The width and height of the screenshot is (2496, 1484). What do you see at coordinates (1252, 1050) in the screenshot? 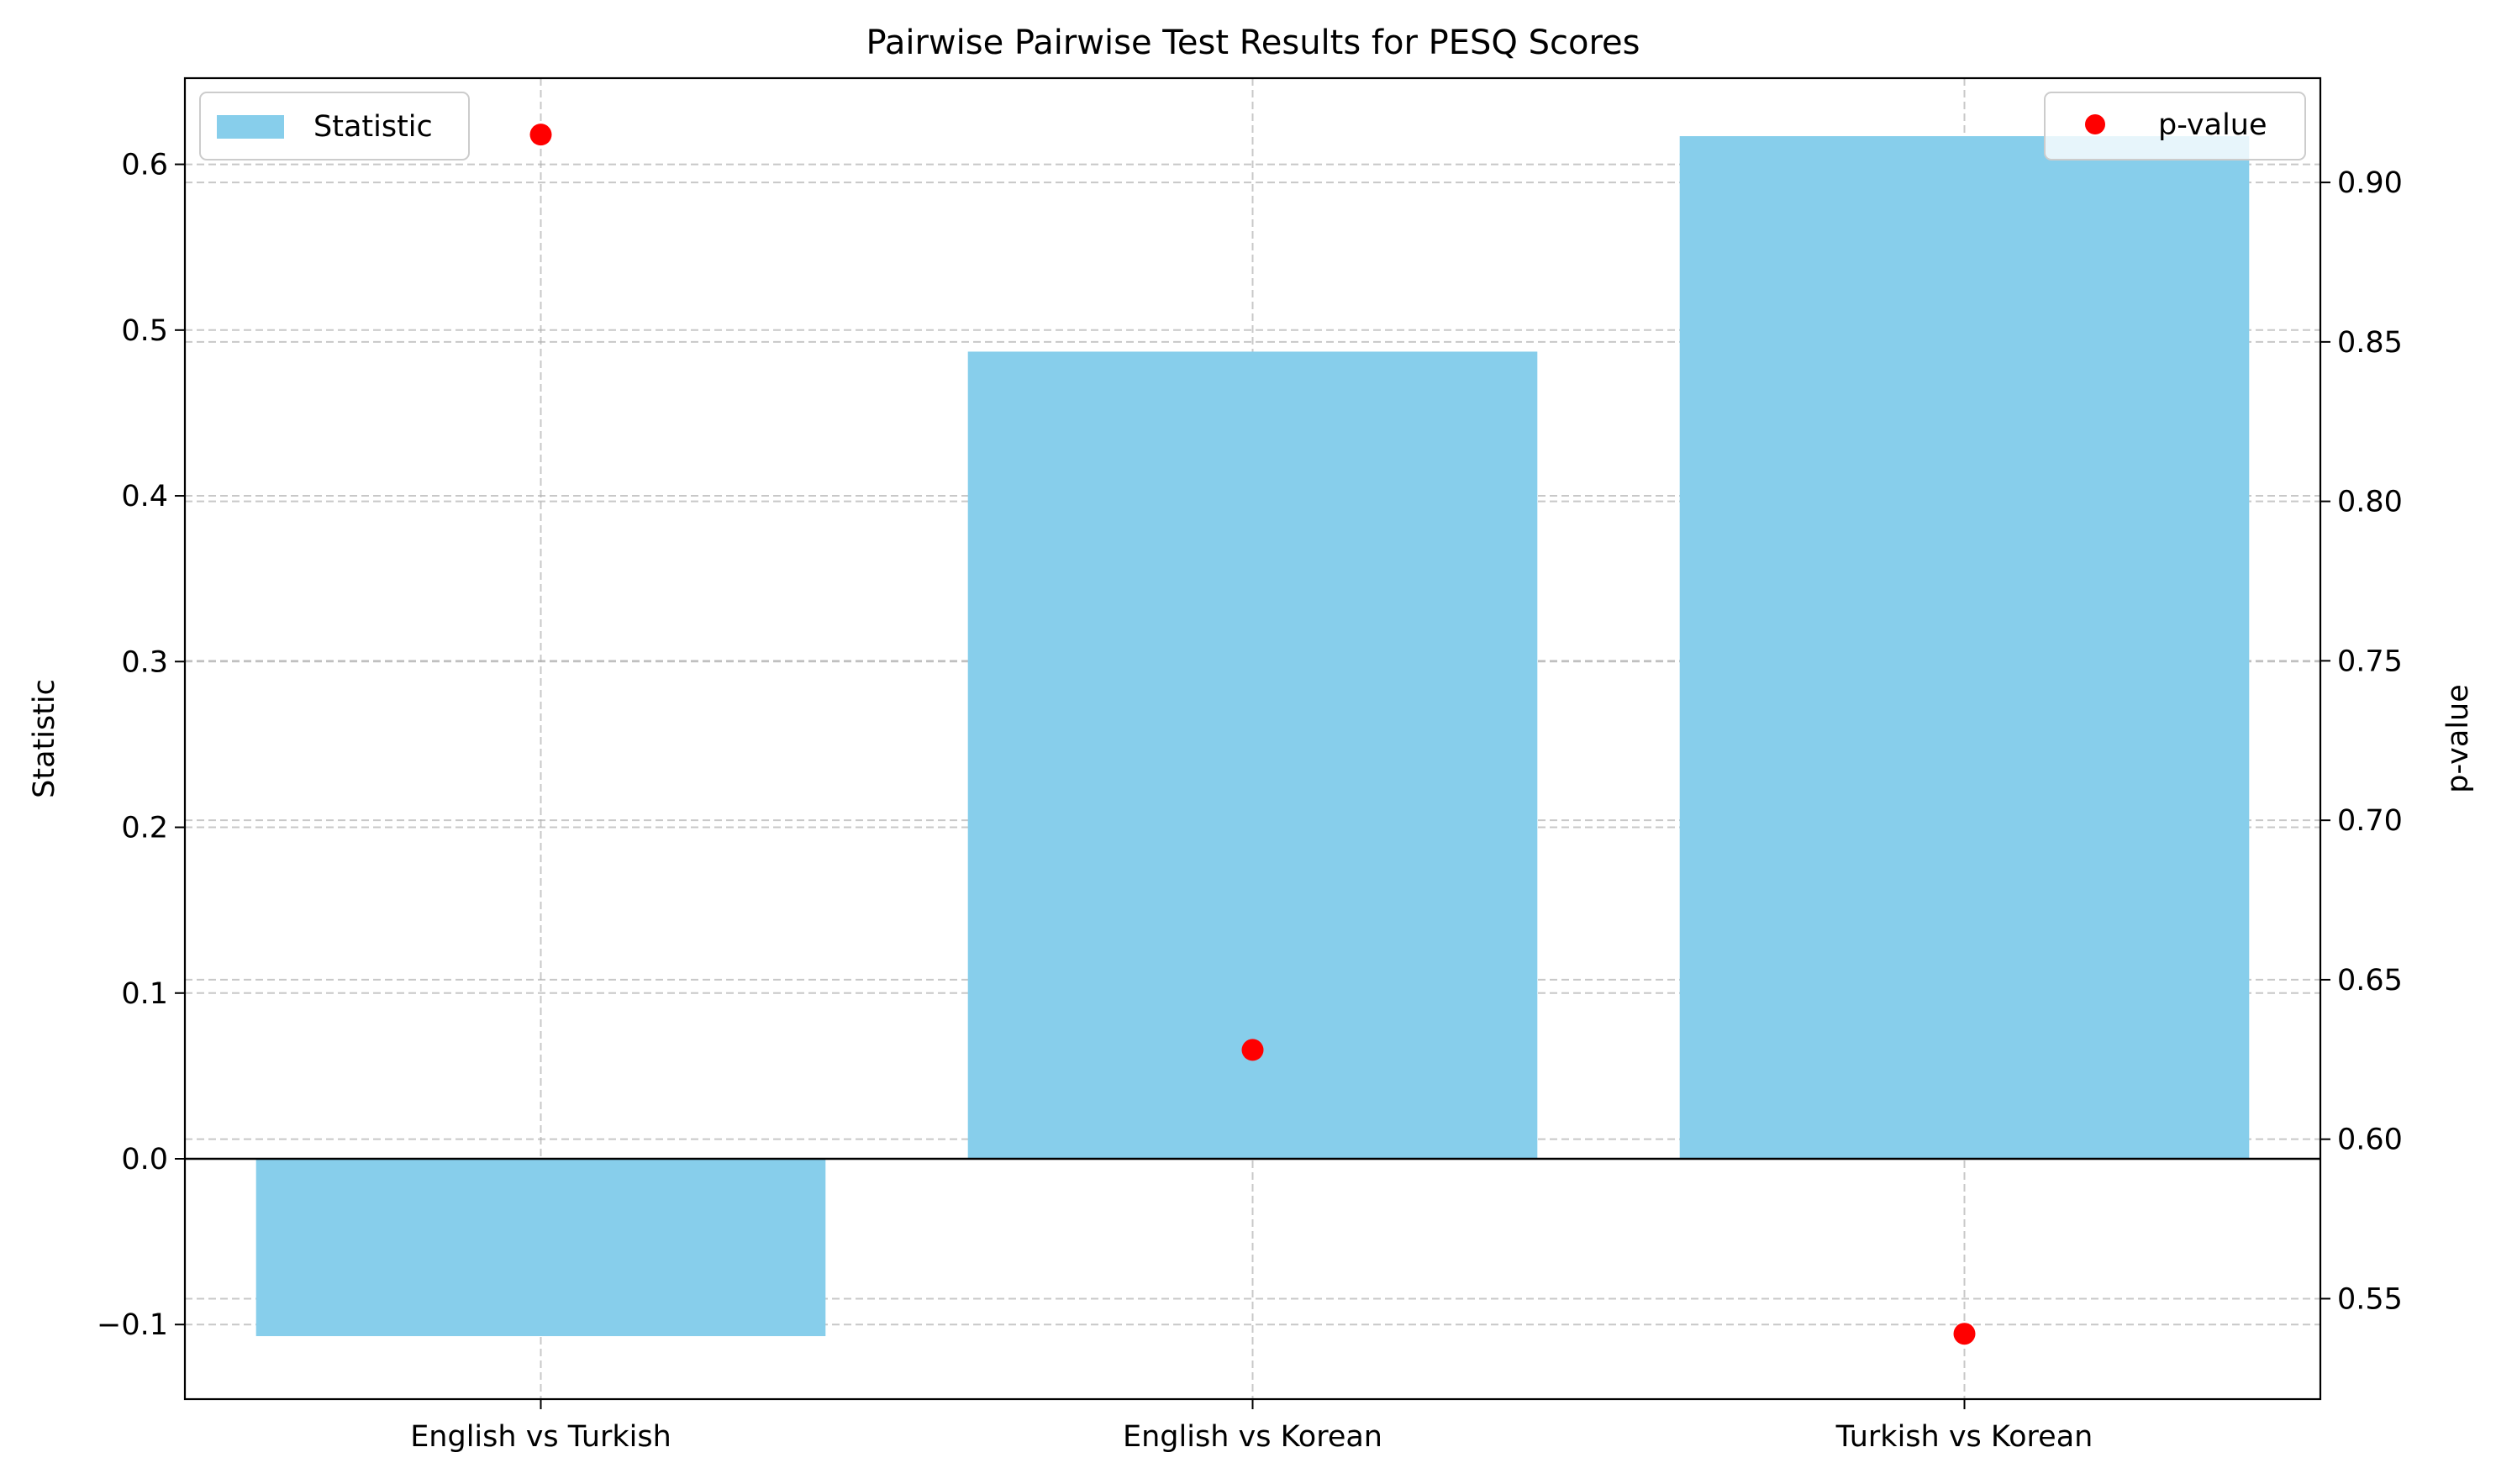
I see `pvalue-point-english-vs-korean` at bounding box center [1252, 1050].